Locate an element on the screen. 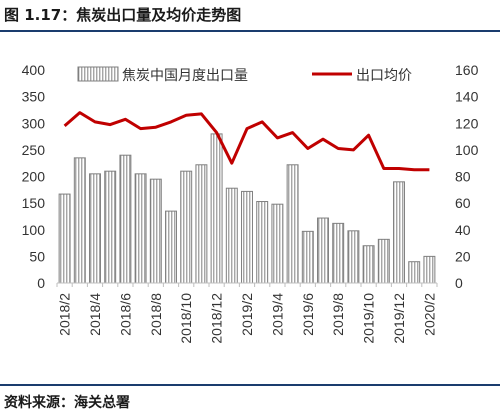 This screenshot has height=415, width=500. x-tick-label: 2018/2 is located at coordinates (65, 314).